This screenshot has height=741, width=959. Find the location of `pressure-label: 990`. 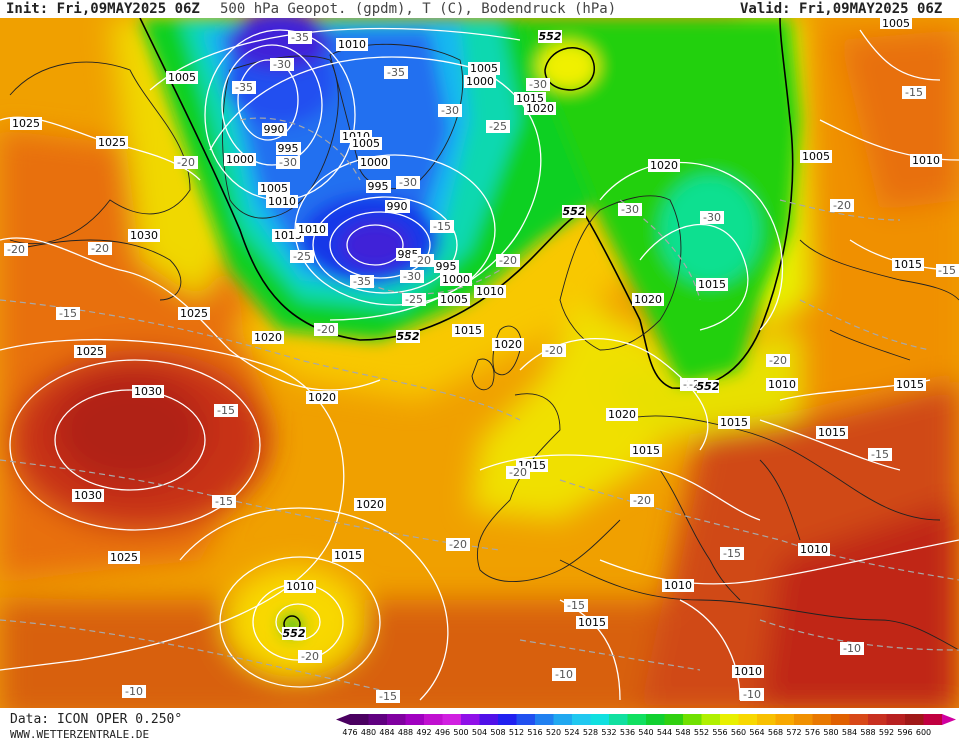

pressure-label: 990 is located at coordinates (274, 129).